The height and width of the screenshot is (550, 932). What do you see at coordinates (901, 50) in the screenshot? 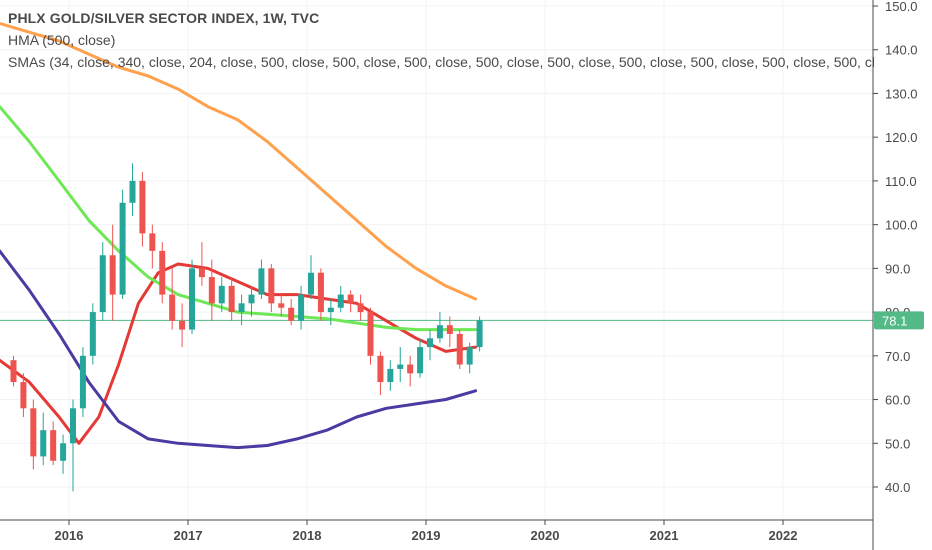
I see `y-tick-label: 140.0` at bounding box center [901, 50].